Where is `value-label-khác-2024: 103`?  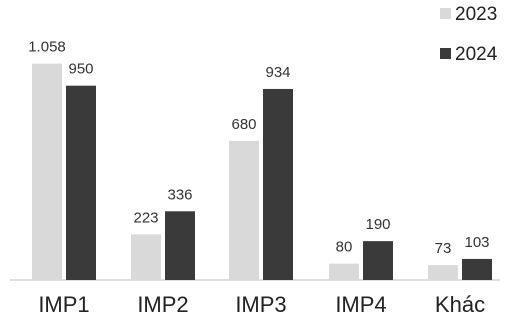
value-label-khác-2024: 103 is located at coordinates (476, 242).